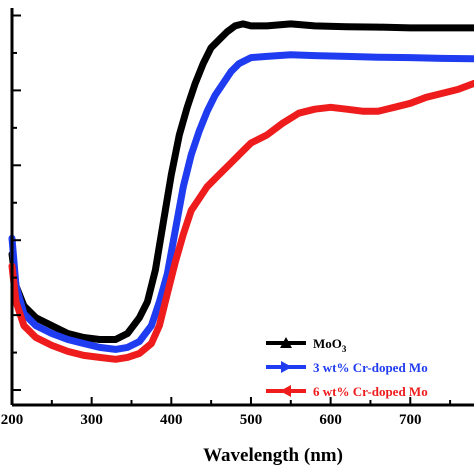 The height and width of the screenshot is (474, 474). Describe the element at coordinates (370, 367) in the screenshot. I see `legend-label-2: 3 wt% Cr-doped Mo` at that location.